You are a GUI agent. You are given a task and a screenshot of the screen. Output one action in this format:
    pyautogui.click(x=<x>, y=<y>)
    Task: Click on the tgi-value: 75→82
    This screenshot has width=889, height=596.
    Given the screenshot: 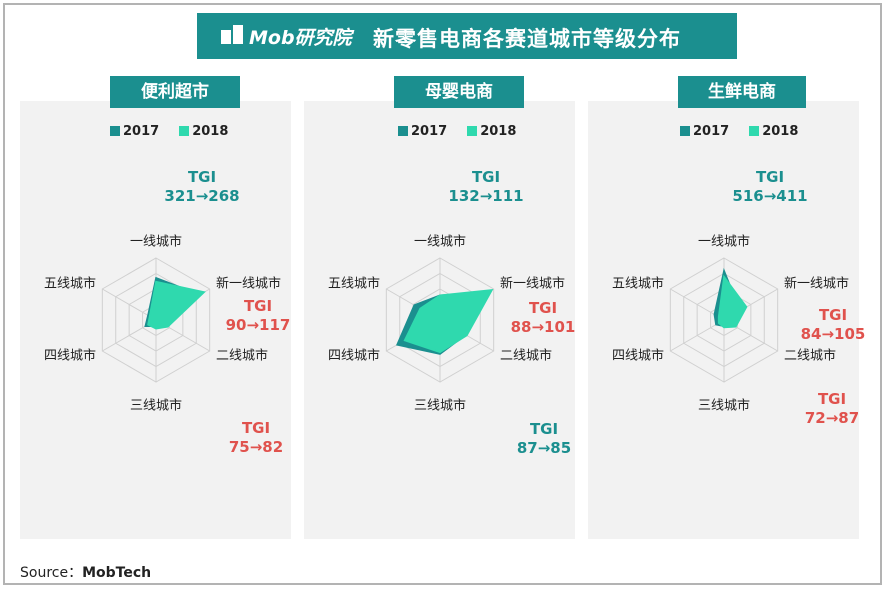 What is the action you would take?
    pyautogui.click(x=256, y=447)
    